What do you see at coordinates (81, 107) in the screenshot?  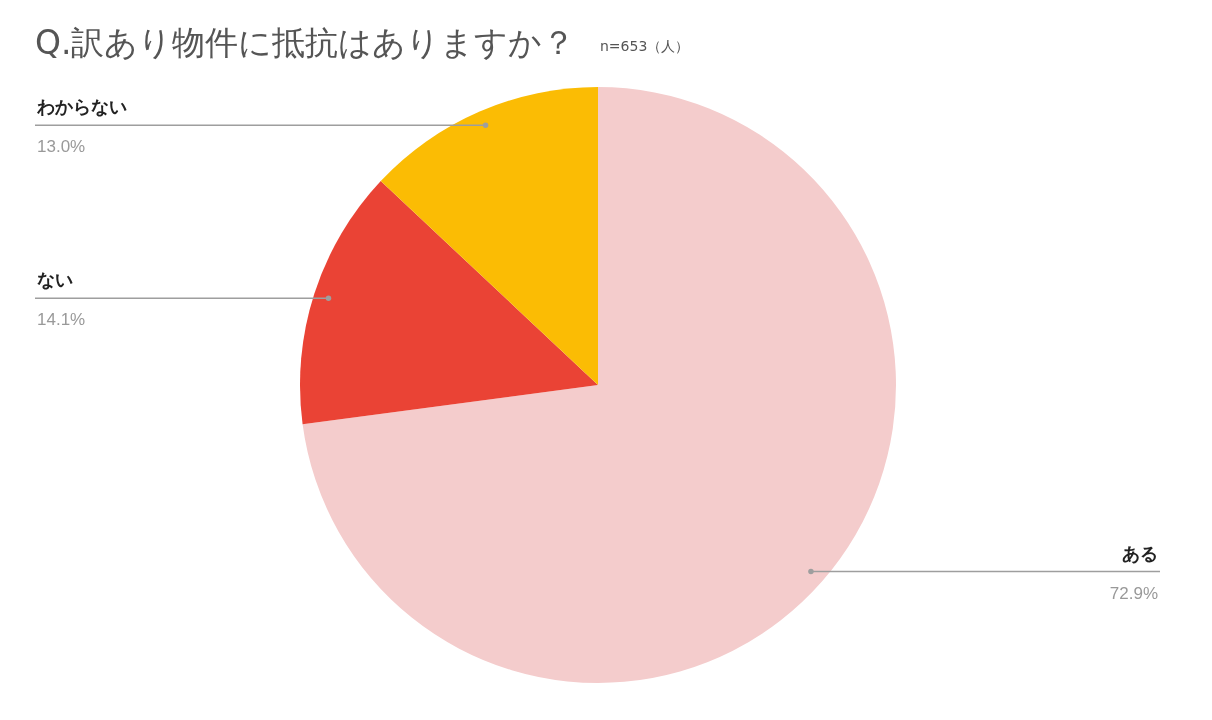 I see `slice-label: わからない` at bounding box center [81, 107].